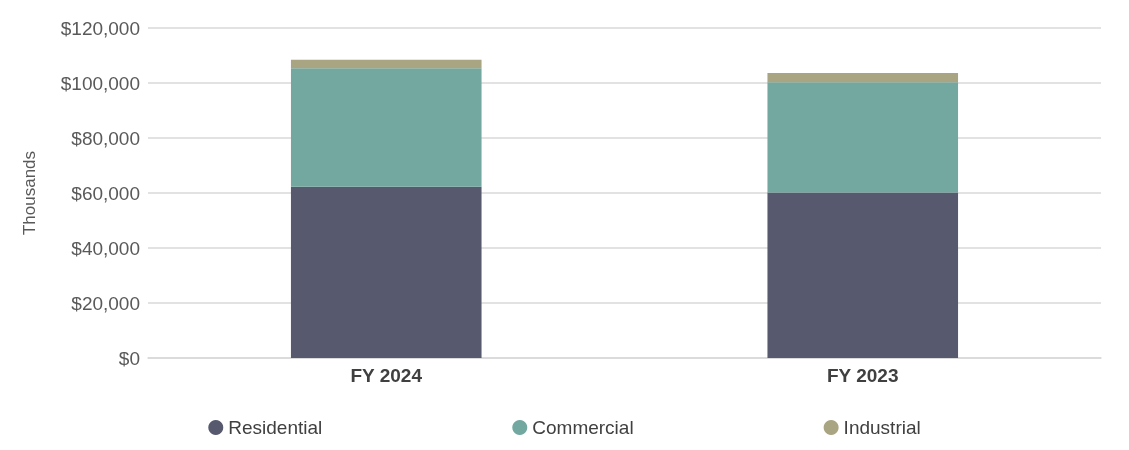  I want to click on y-axis-title: Thousands, so click(29, 193).